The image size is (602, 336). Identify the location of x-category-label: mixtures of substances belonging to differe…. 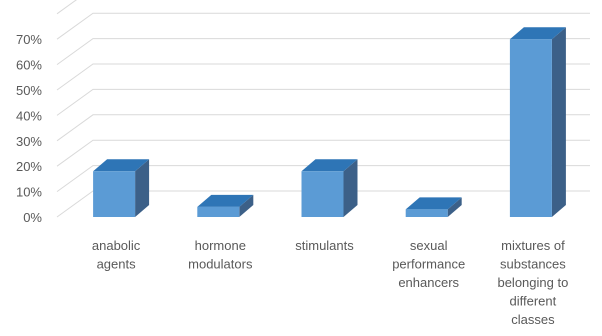
(532, 282).